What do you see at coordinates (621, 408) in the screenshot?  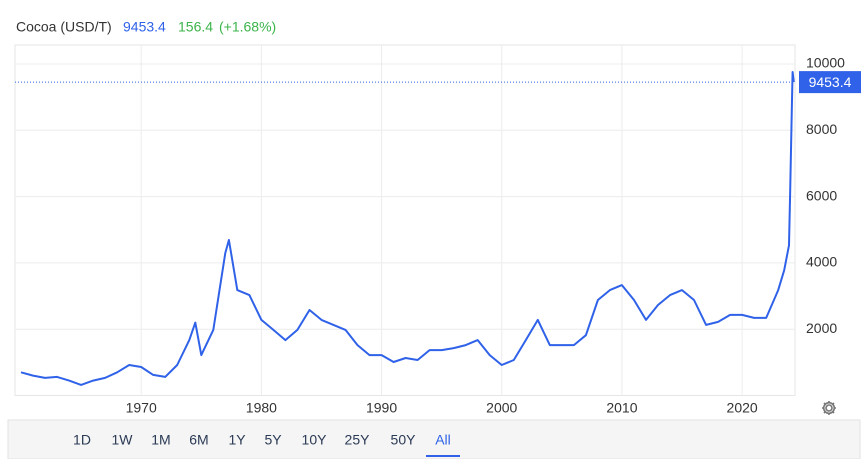 I see `x-tick-label: 2010` at bounding box center [621, 408].